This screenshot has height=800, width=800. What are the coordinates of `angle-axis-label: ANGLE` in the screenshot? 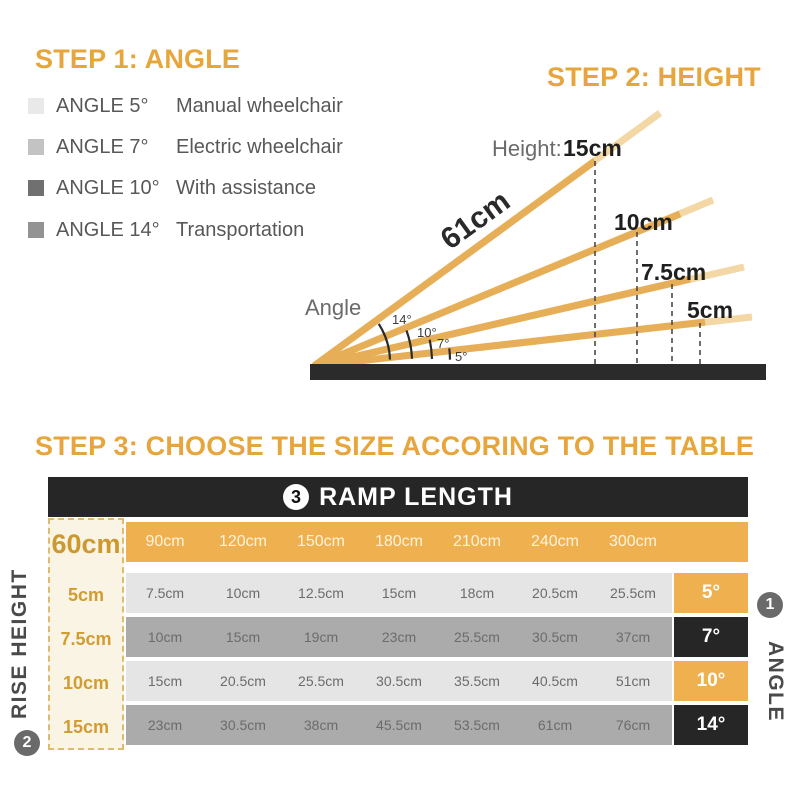 It's located at (775, 681).